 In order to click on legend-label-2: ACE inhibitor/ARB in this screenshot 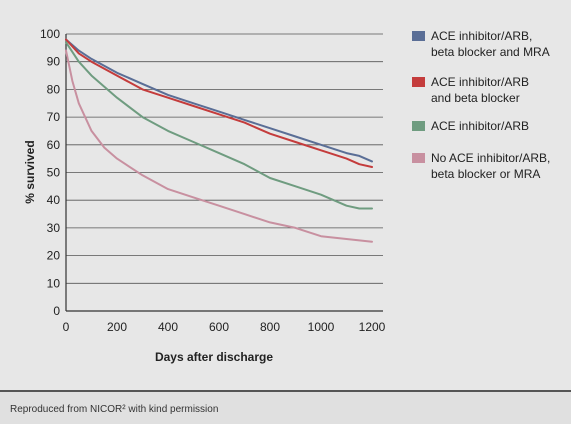, I will do `click(480, 82)`.